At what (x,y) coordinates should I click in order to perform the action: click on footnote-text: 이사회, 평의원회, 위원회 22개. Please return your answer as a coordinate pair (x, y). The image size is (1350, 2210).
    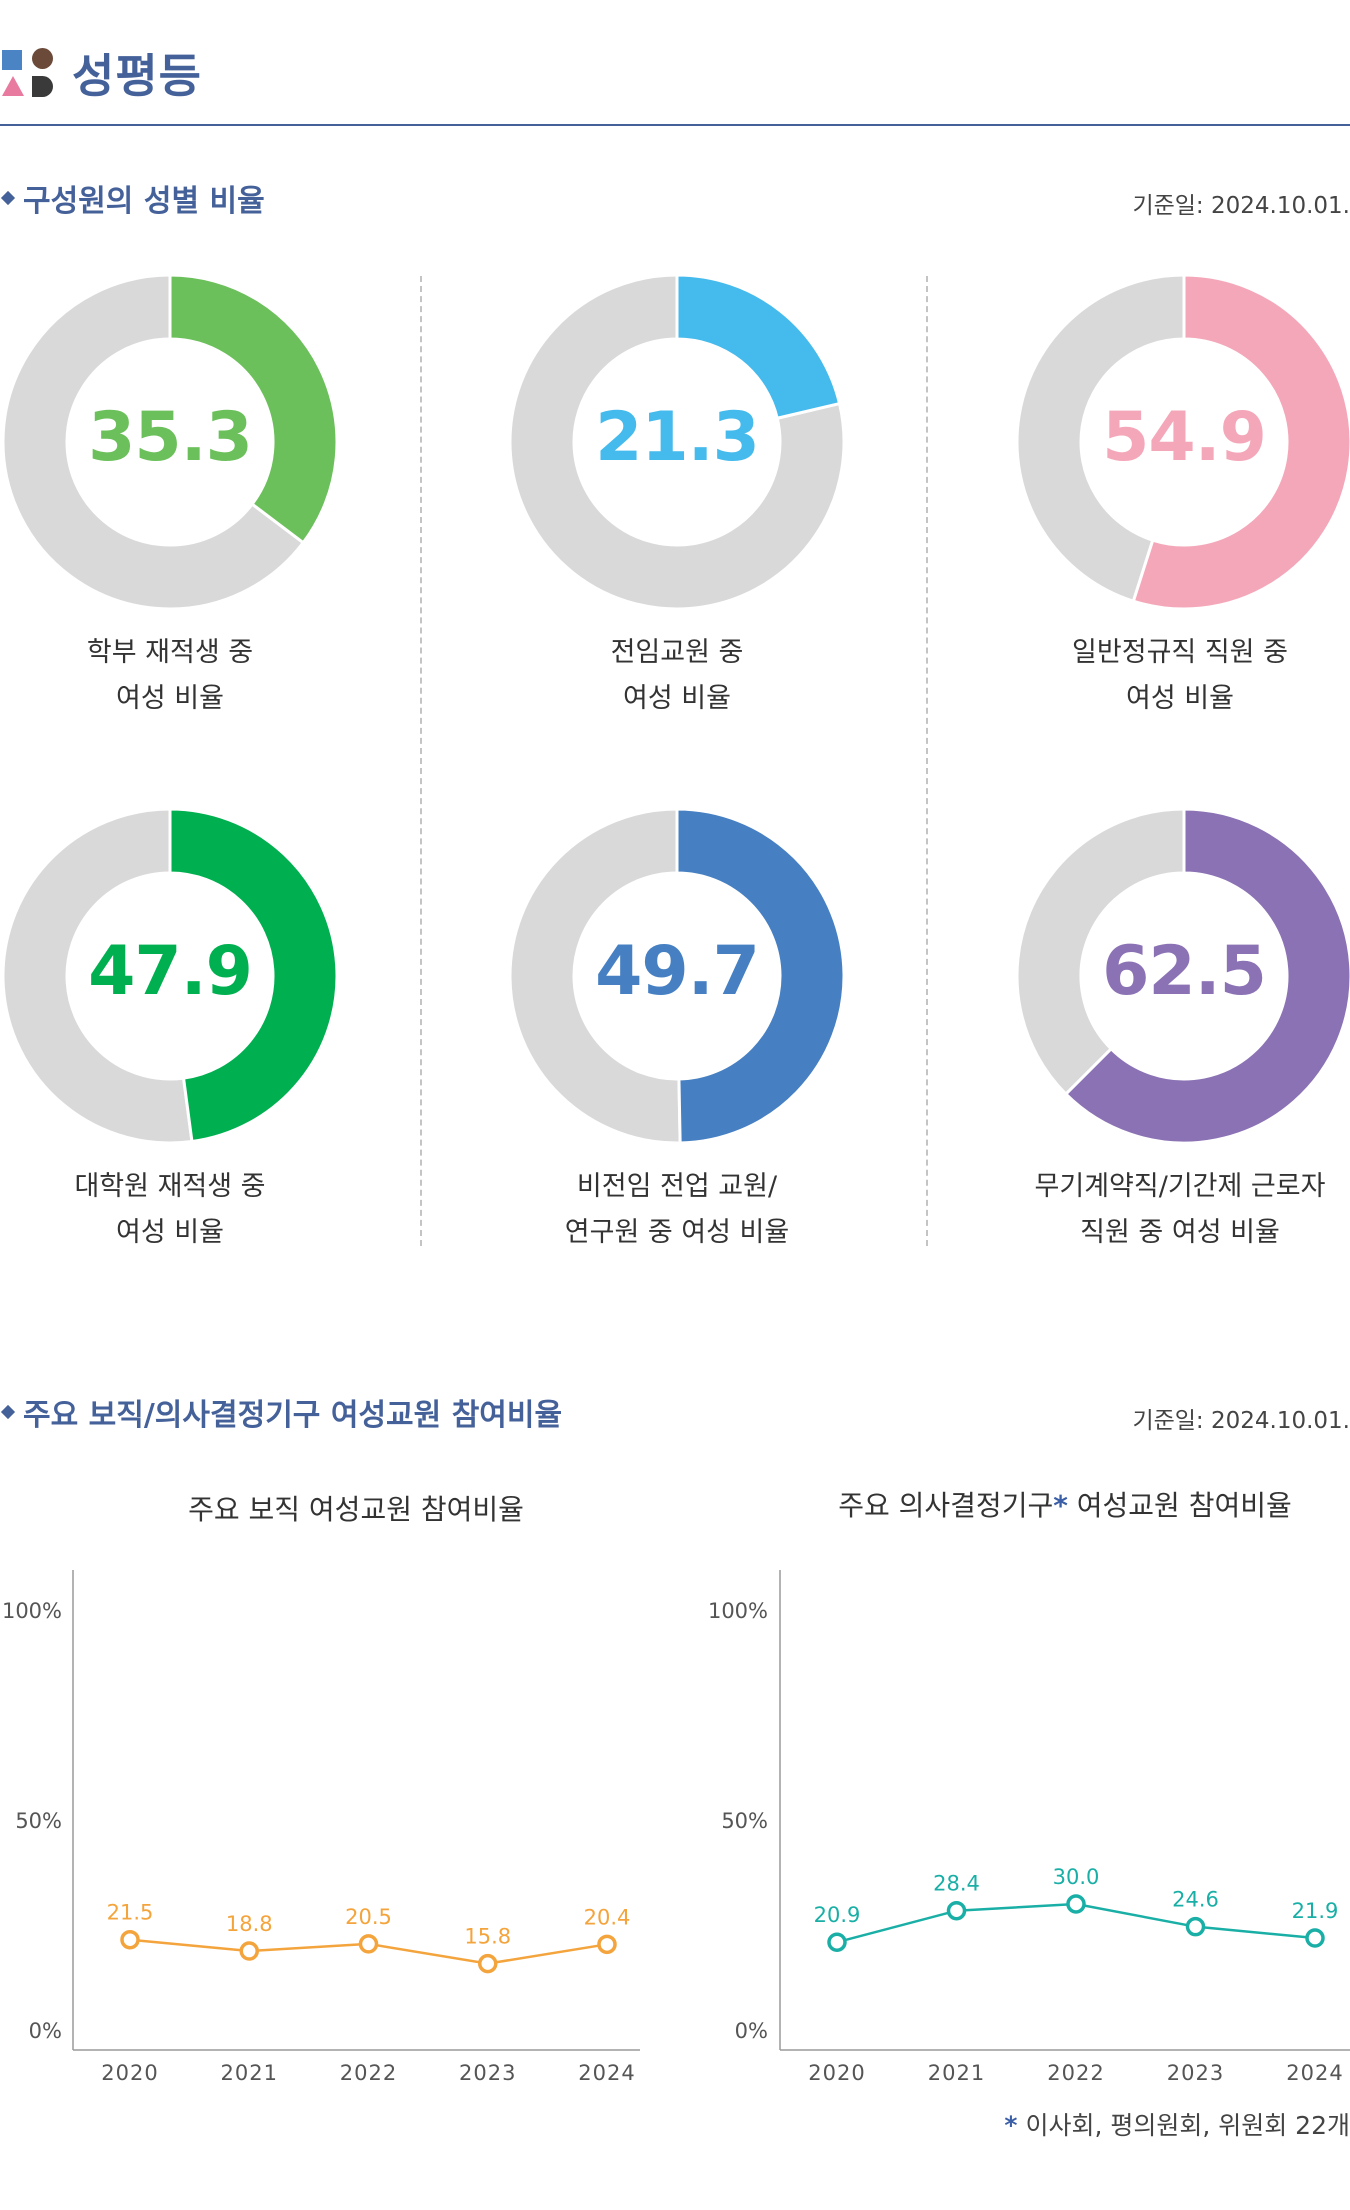
    Looking at the image, I should click on (1183, 2125).